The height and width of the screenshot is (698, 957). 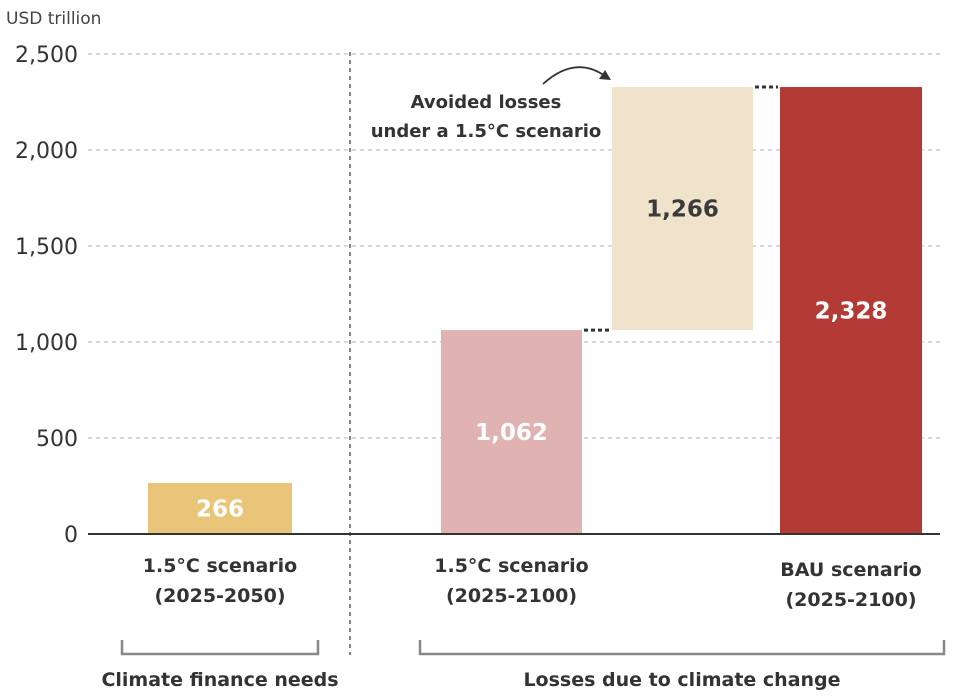 What do you see at coordinates (511, 596) in the screenshot?
I see `category-label-losses-1p5: (2025-2100)` at bounding box center [511, 596].